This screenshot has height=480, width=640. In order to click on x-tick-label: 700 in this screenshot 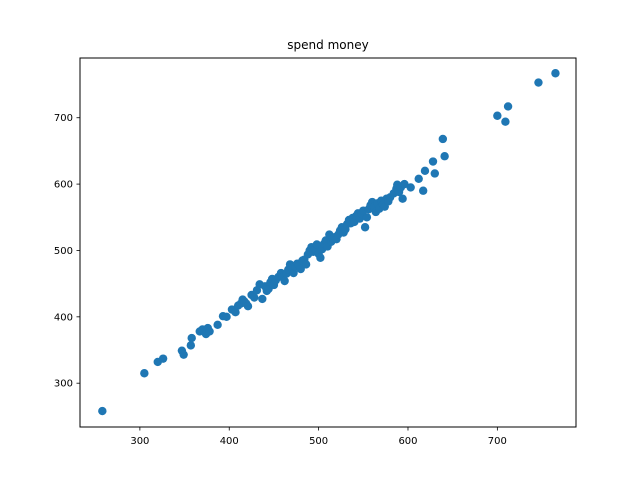, I will do `click(497, 441)`.